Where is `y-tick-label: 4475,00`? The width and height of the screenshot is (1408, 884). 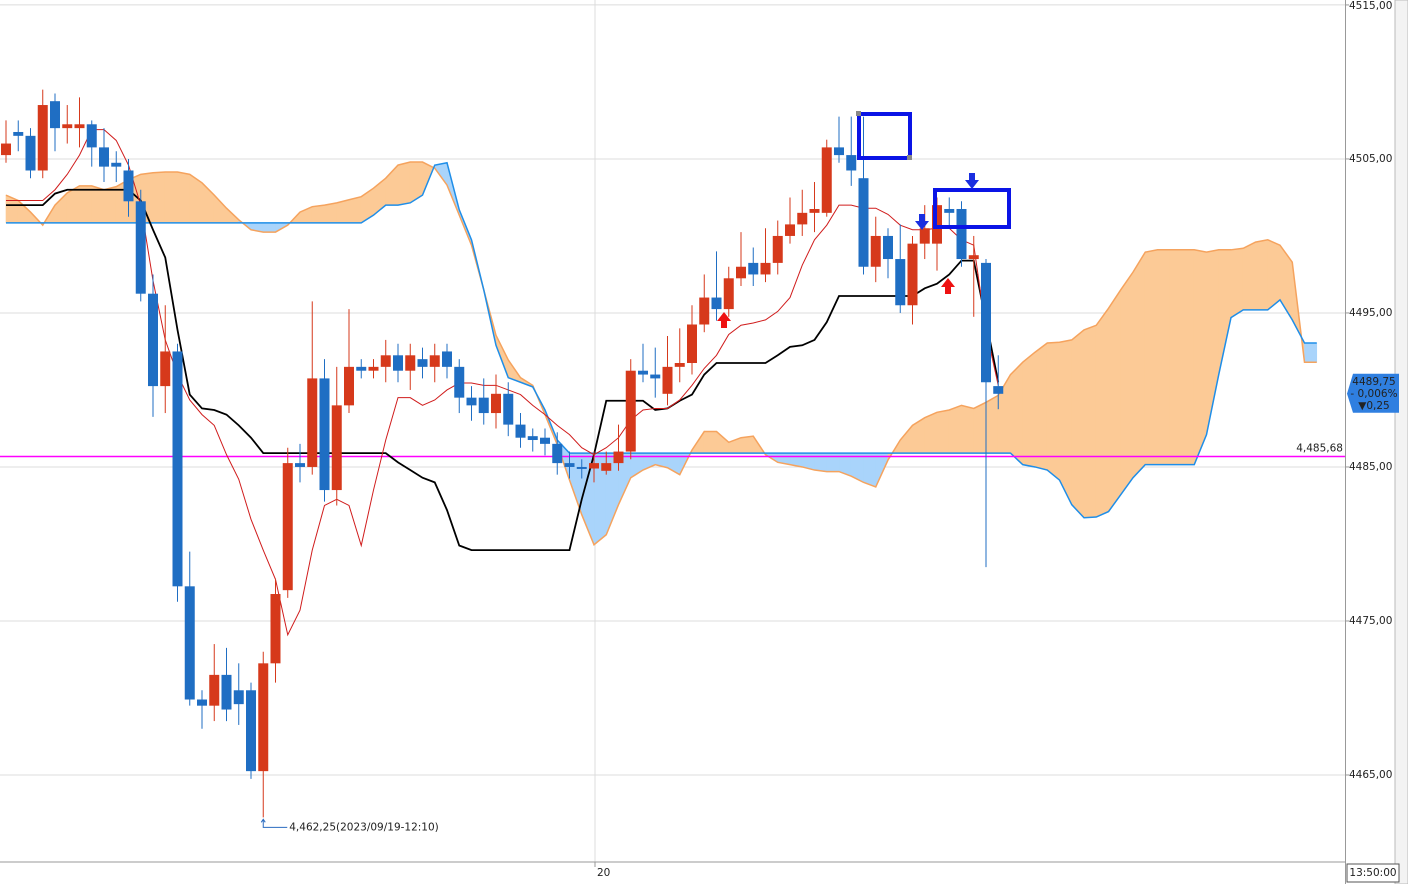 y-tick-label: 4475,00 is located at coordinates (1370, 621).